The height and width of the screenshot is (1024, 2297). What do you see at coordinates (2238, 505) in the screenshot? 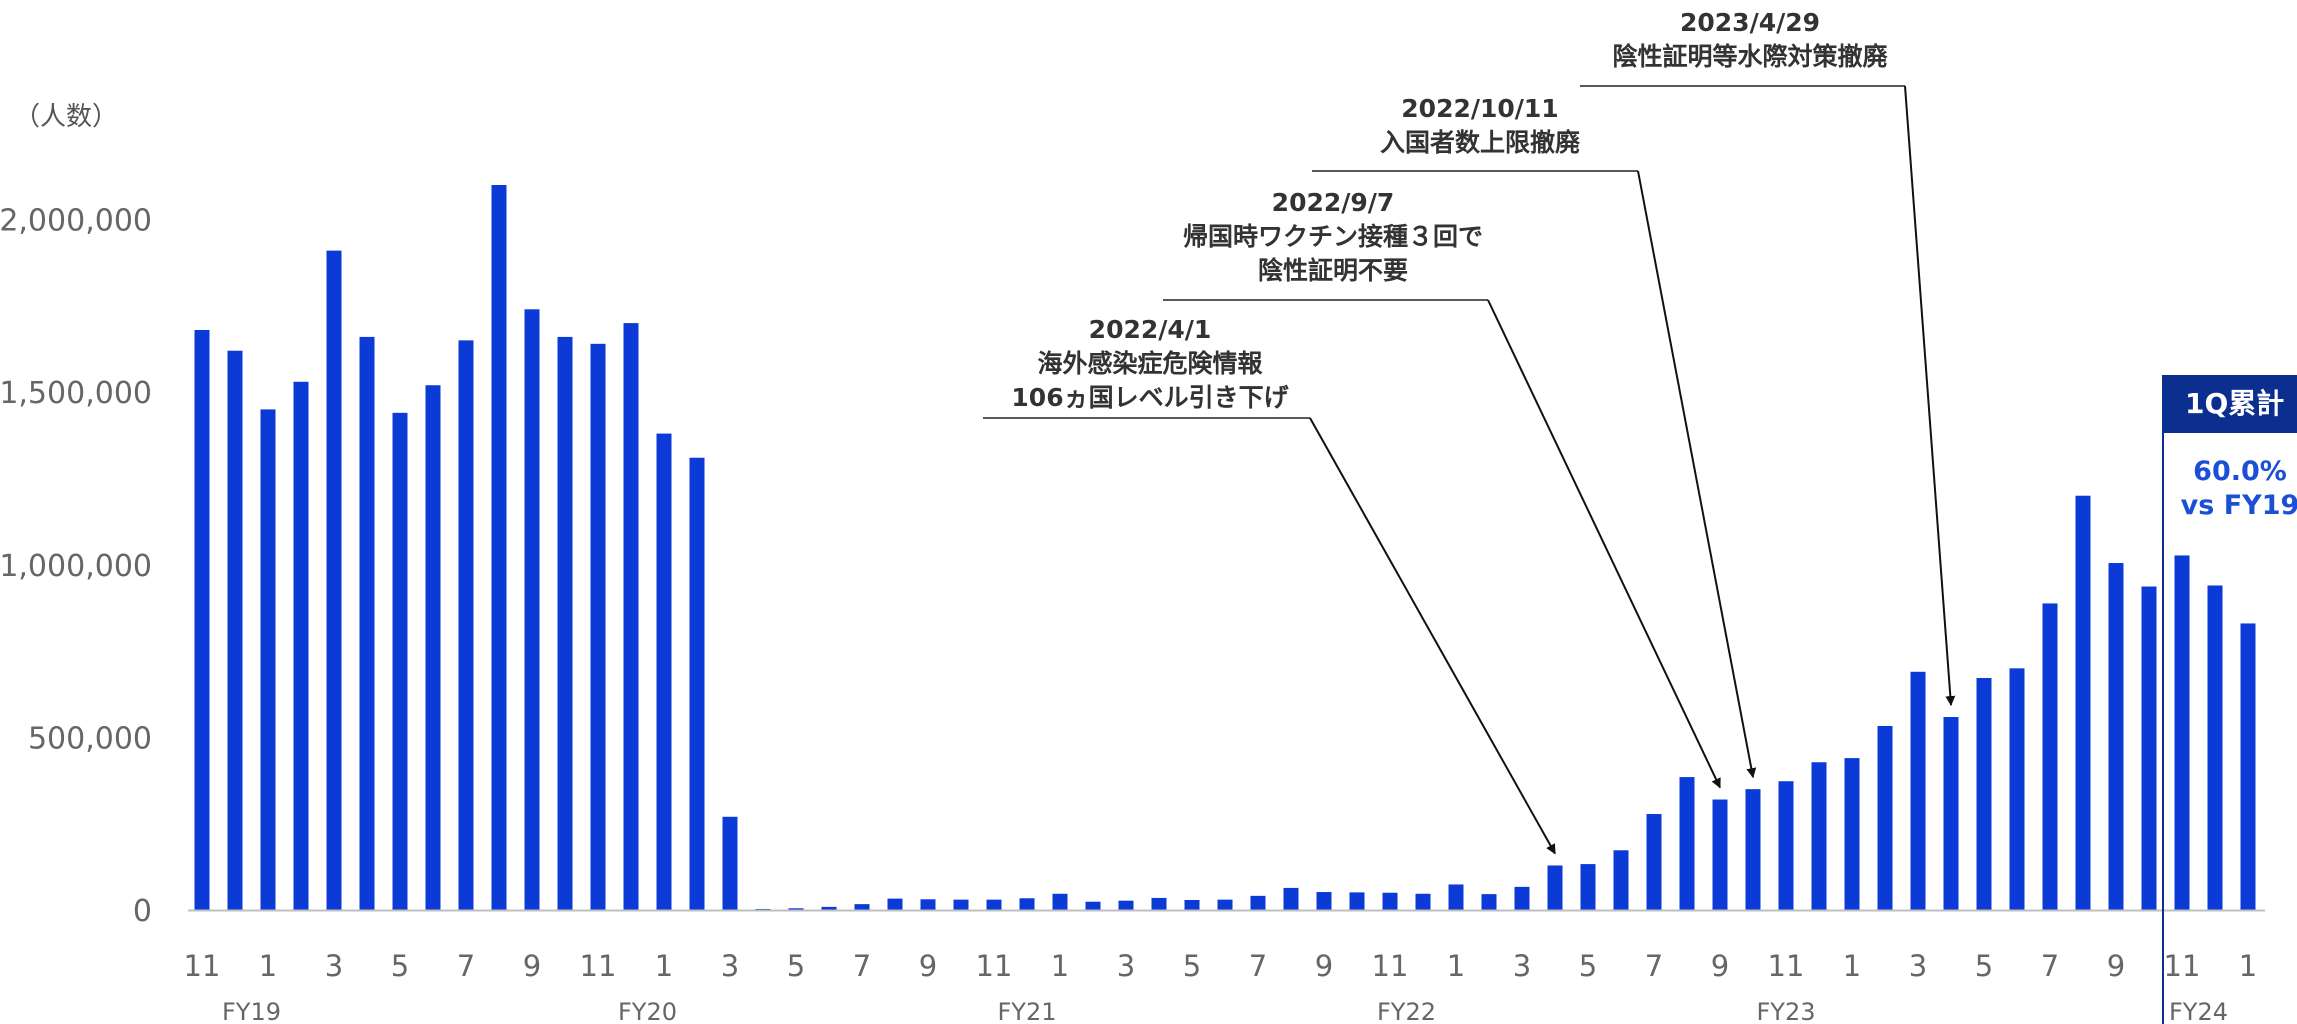
I see `summary-rate-comparison: vs FY19` at bounding box center [2238, 505].